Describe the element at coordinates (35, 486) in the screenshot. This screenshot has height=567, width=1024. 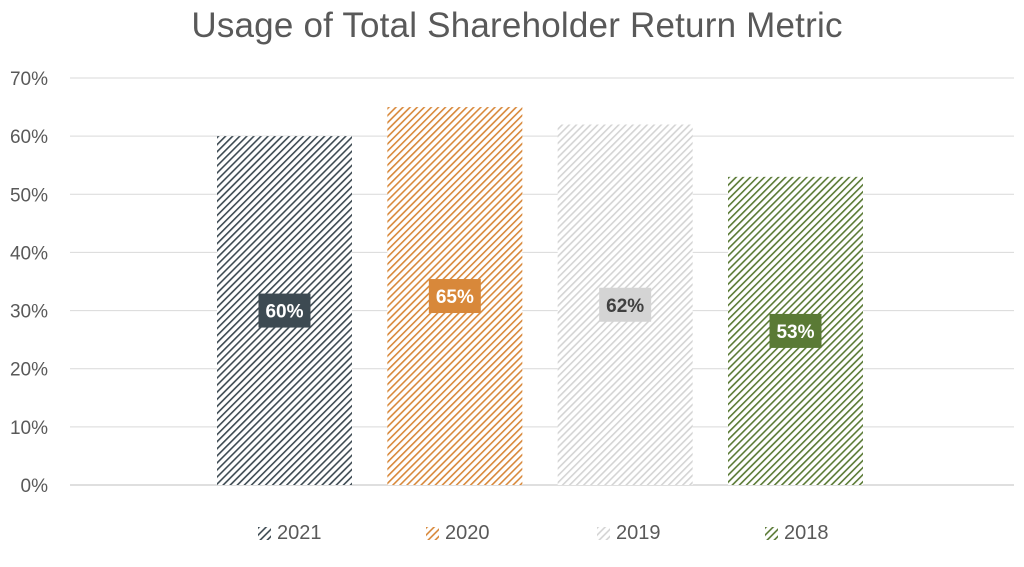
I see `y-tick-label: 0%` at that location.